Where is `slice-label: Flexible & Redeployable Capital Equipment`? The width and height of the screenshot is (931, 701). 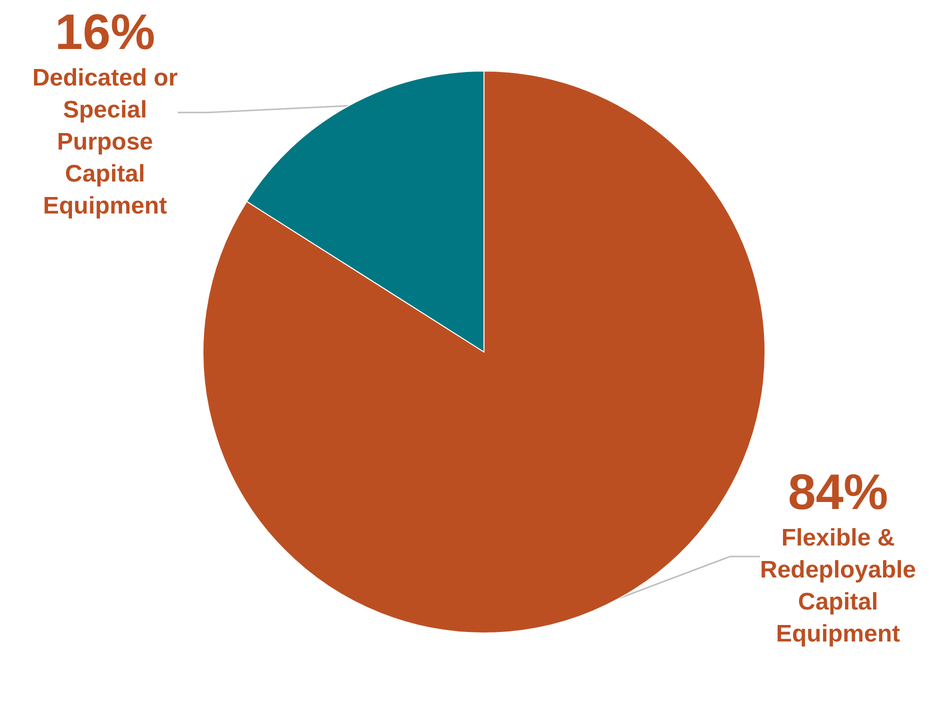
slice-label: Flexible & Redeployable Capital Equipment is located at coordinates (838, 586).